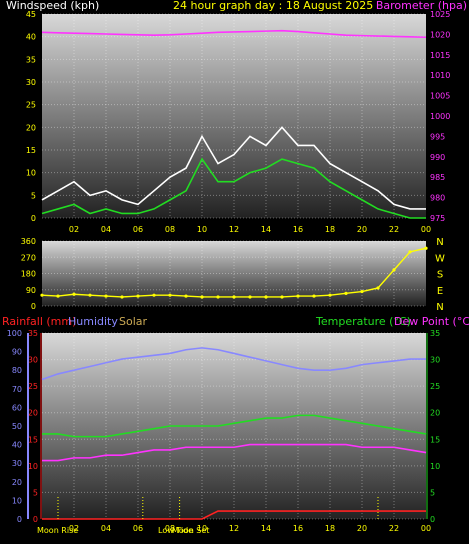 The height and width of the screenshot is (544, 469). Describe the element at coordinates (432, 492) in the screenshot. I see `y-tick-temperature: 5` at that location.